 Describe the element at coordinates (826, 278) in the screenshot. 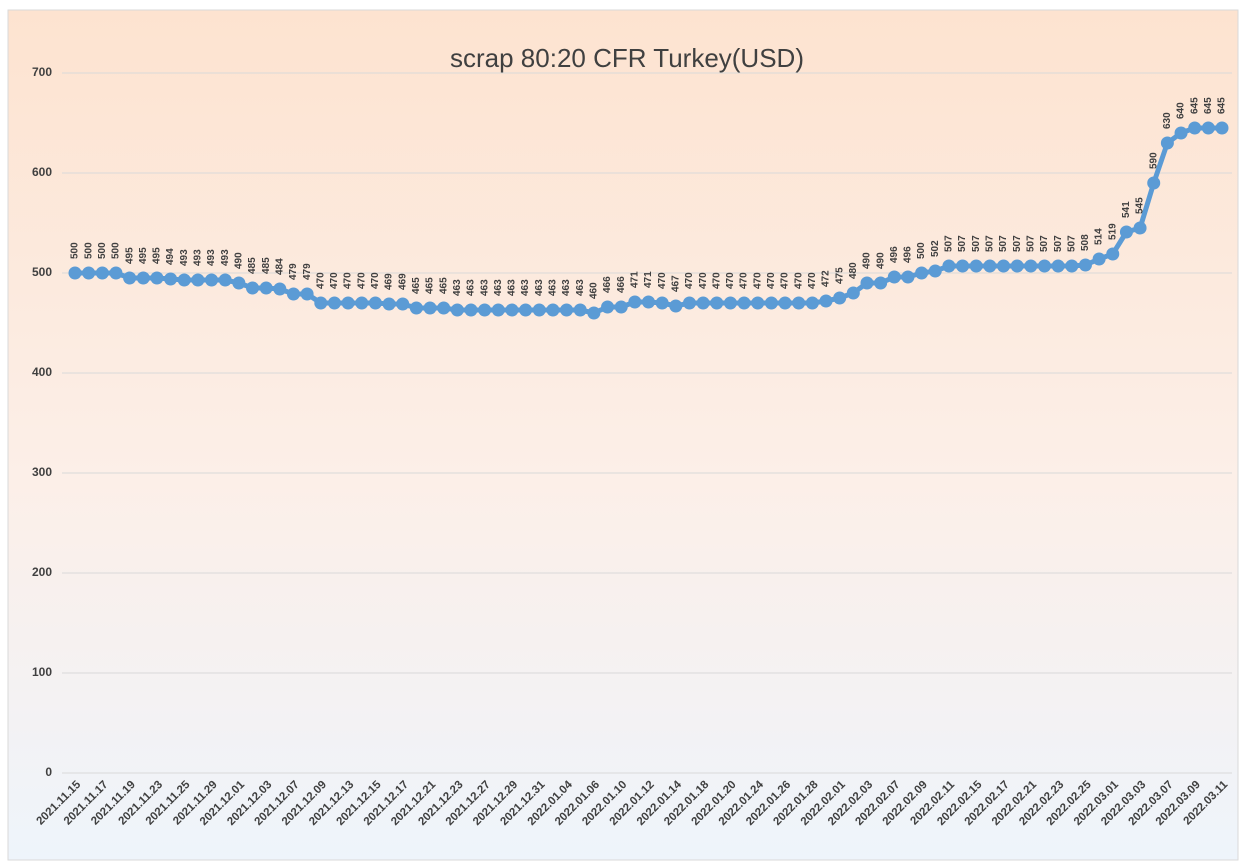

I see `data-label: 472` at that location.